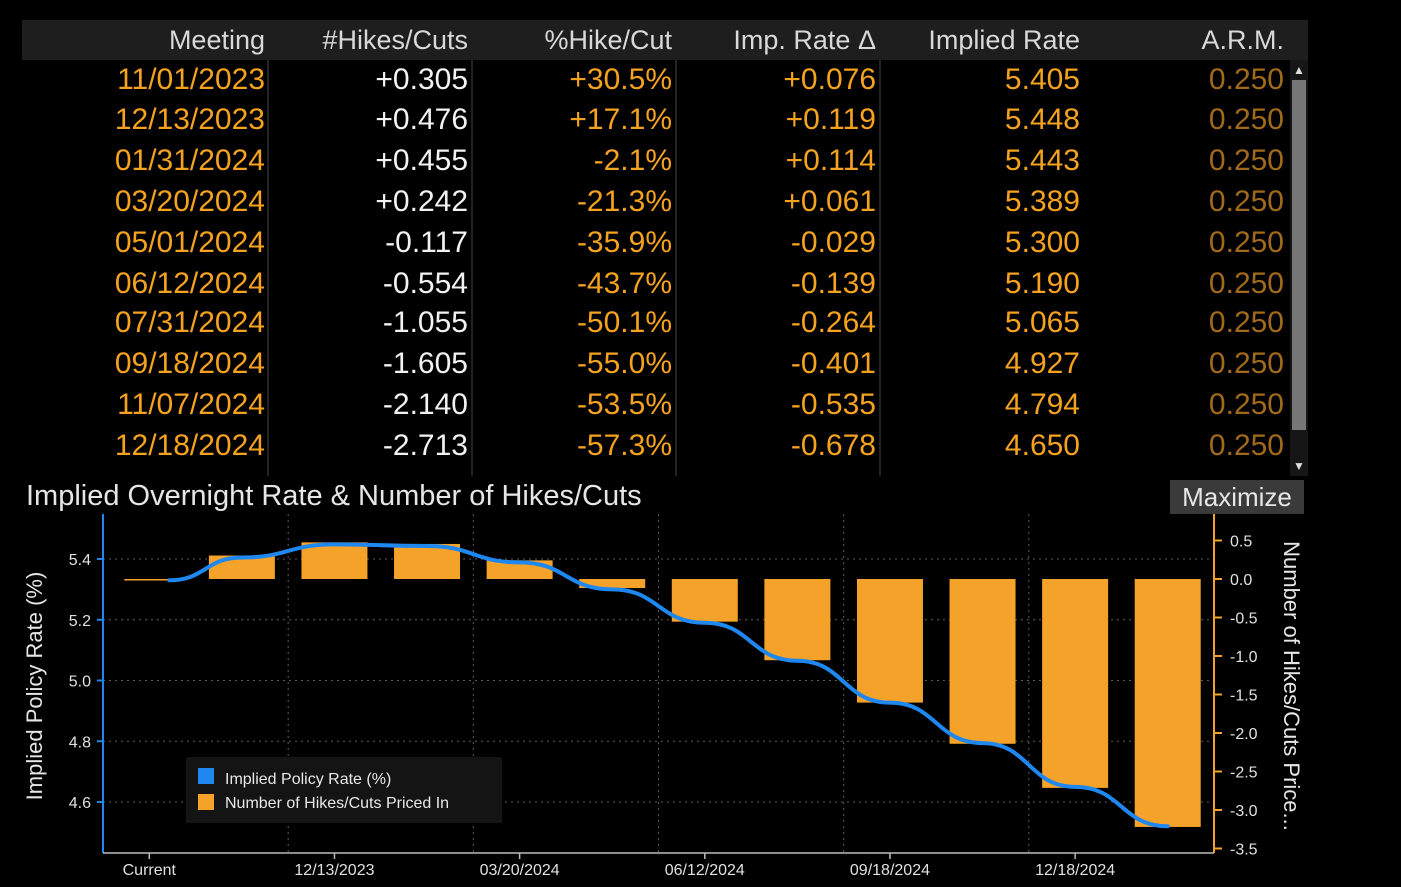 Image resolution: width=1401 pixels, height=887 pixels. Describe the element at coordinates (80, 560) in the screenshot. I see `left-tick-label: 5.4` at that location.